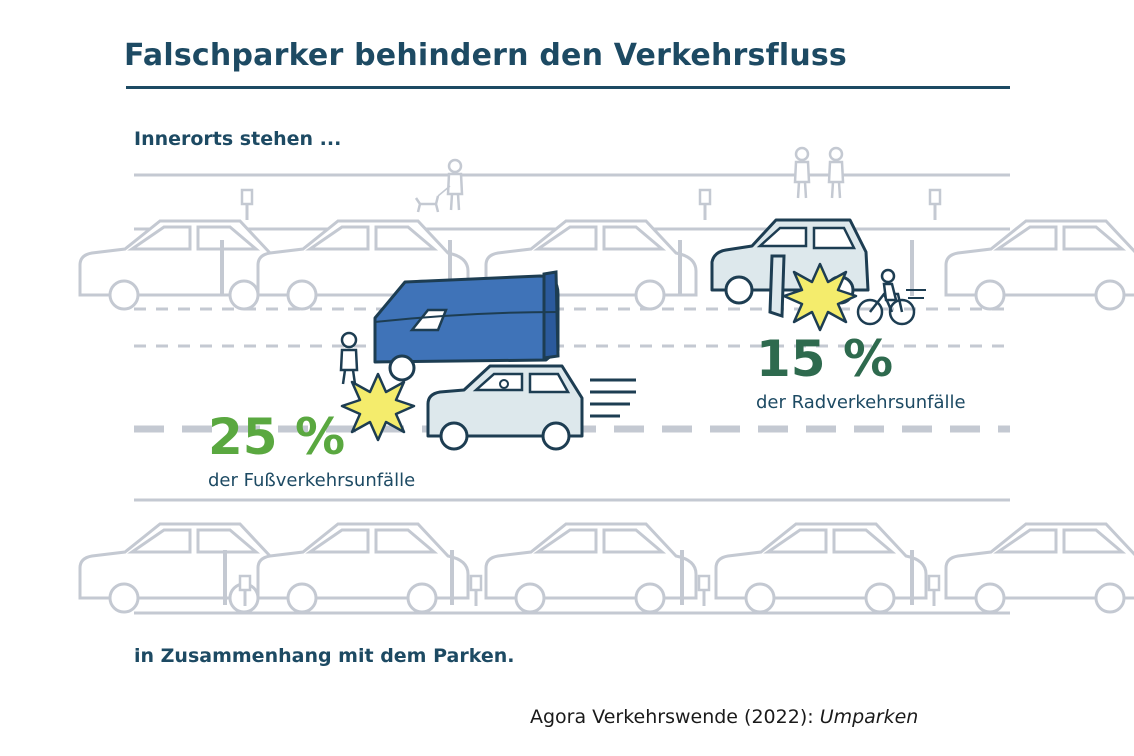 This screenshot has width=1134, height=756. Describe the element at coordinates (324, 656) in the screenshot. I see `outro-text: in Zusammenhang mit dem Parken.` at that location.